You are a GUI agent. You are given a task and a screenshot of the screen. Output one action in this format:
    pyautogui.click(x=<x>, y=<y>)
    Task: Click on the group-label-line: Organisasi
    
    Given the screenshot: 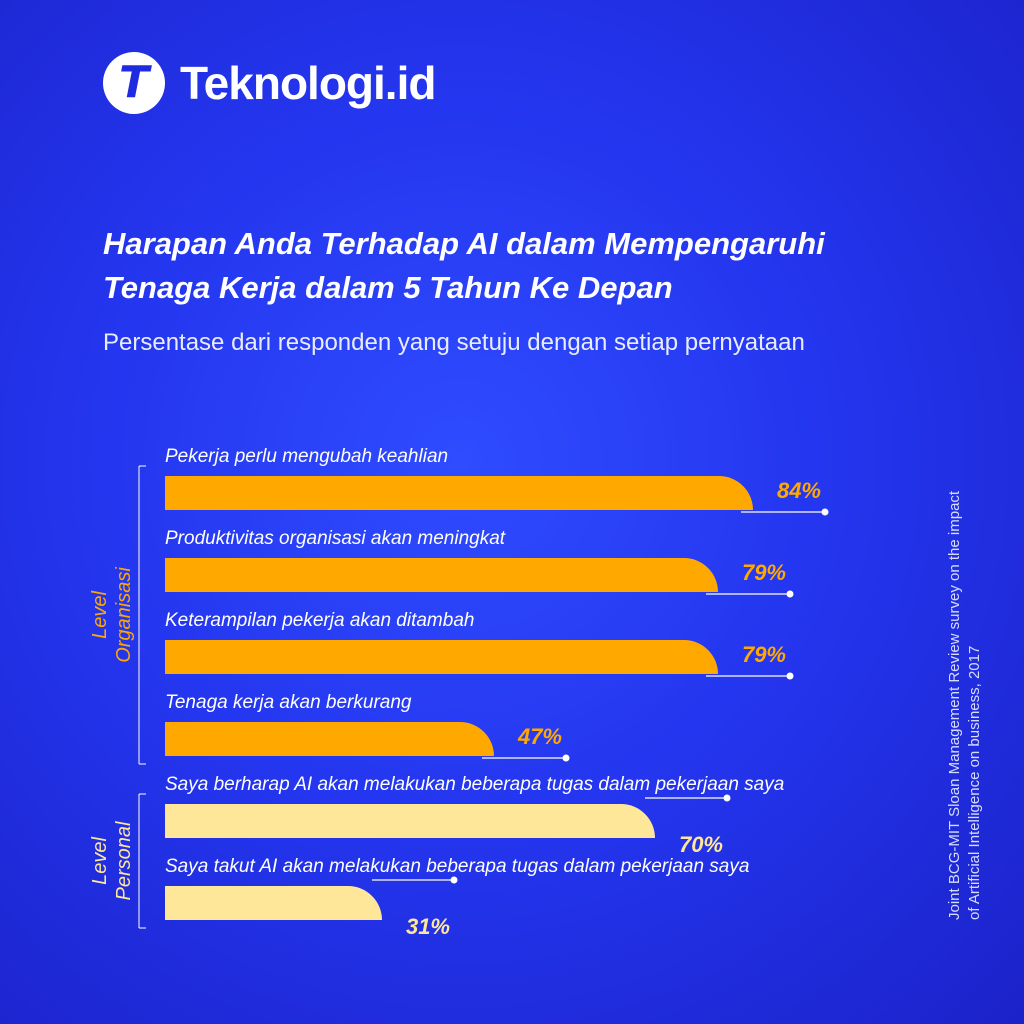 What is the action you would take?
    pyautogui.click(x=124, y=615)
    